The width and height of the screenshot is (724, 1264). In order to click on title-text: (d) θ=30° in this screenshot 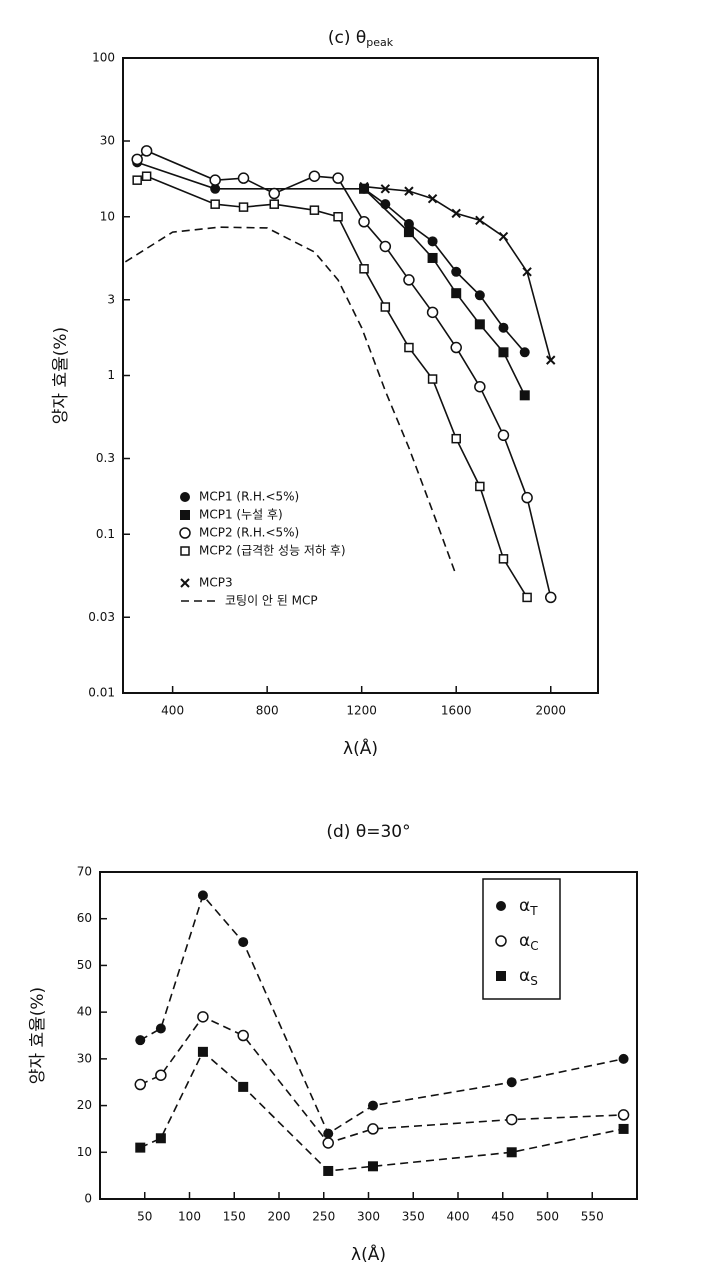, I will do `click(368, 832)`.